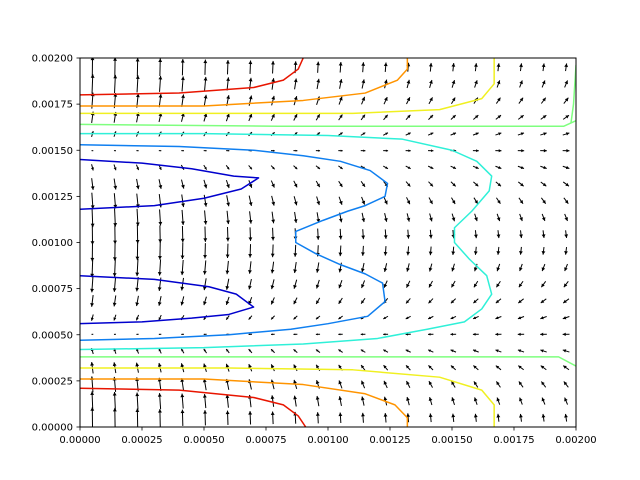 The height and width of the screenshot is (480, 640). I want to click on y-tick-label: 0.00025, so click(52, 381).